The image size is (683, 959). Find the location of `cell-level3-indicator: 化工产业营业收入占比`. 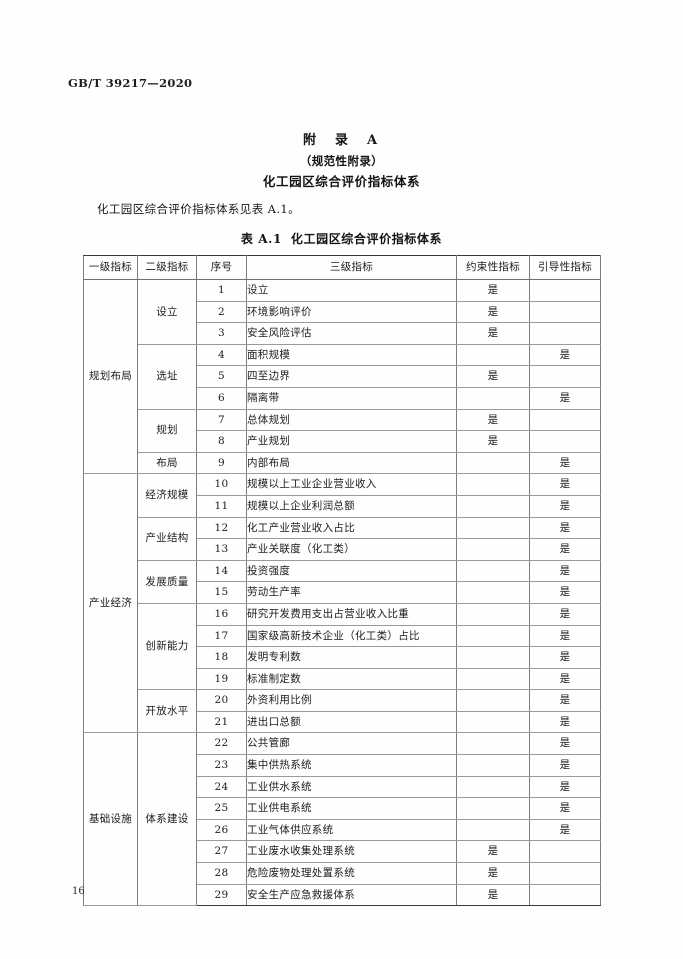

cell-level3-indicator: 化工产业营业收入占比 is located at coordinates (351, 528).